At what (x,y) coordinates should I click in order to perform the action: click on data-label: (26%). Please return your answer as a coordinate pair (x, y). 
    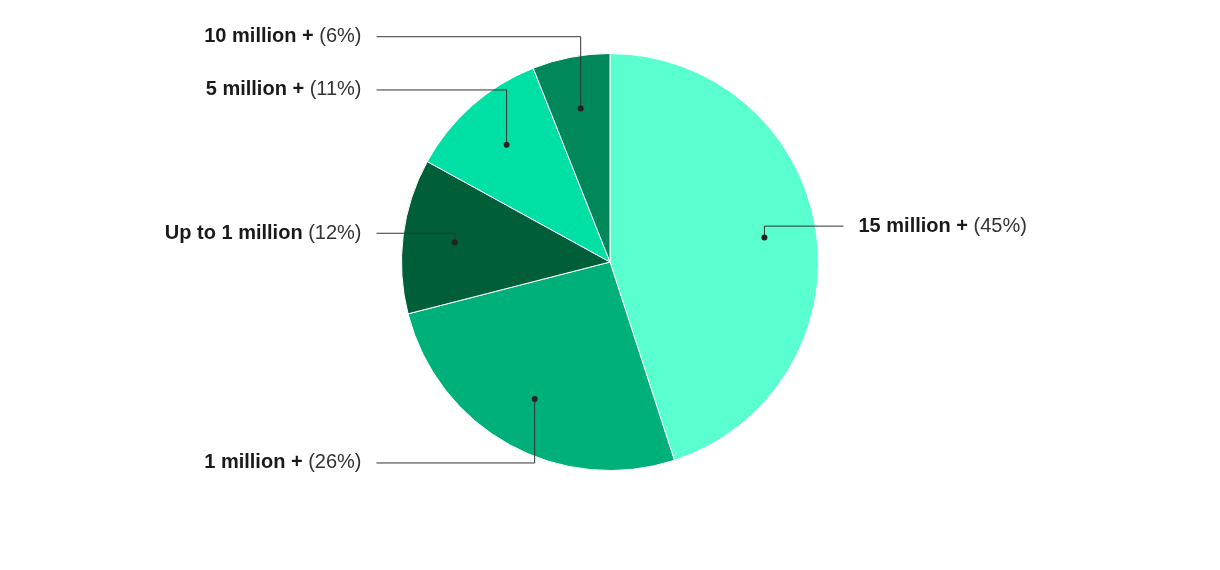
    Looking at the image, I should click on (332, 461).